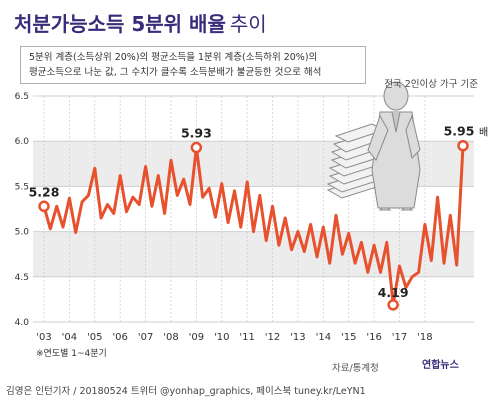 The image size is (500, 403). I want to click on data-label: 5.28, so click(44, 191).